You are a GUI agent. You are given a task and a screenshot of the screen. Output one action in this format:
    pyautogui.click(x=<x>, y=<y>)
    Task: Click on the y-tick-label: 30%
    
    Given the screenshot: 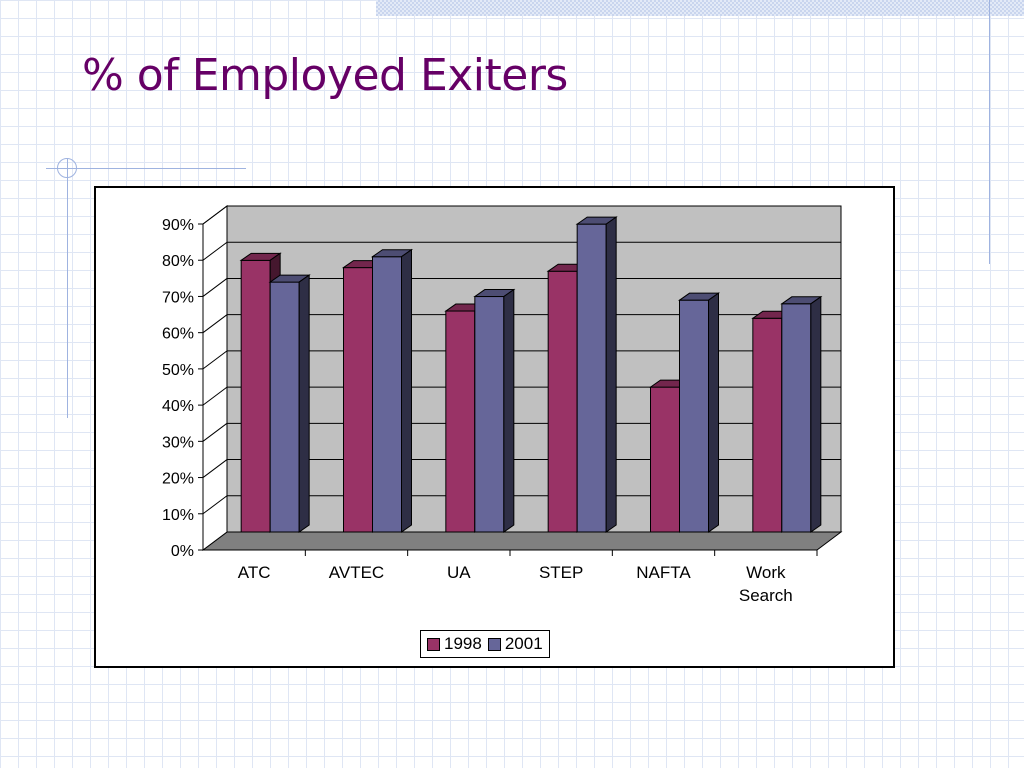 What is the action you would take?
    pyautogui.click(x=178, y=442)
    